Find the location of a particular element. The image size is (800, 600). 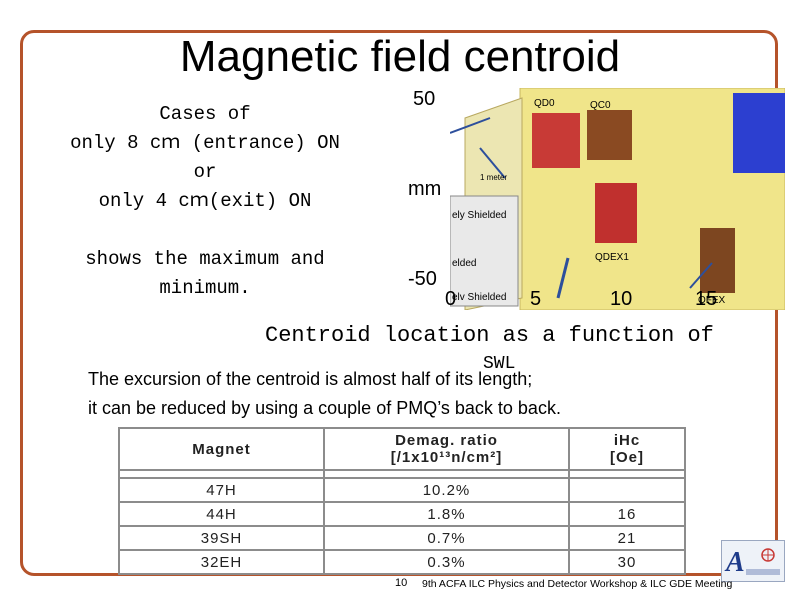

table-row: 44H 1.8% 16 is located at coordinates (402, 514).